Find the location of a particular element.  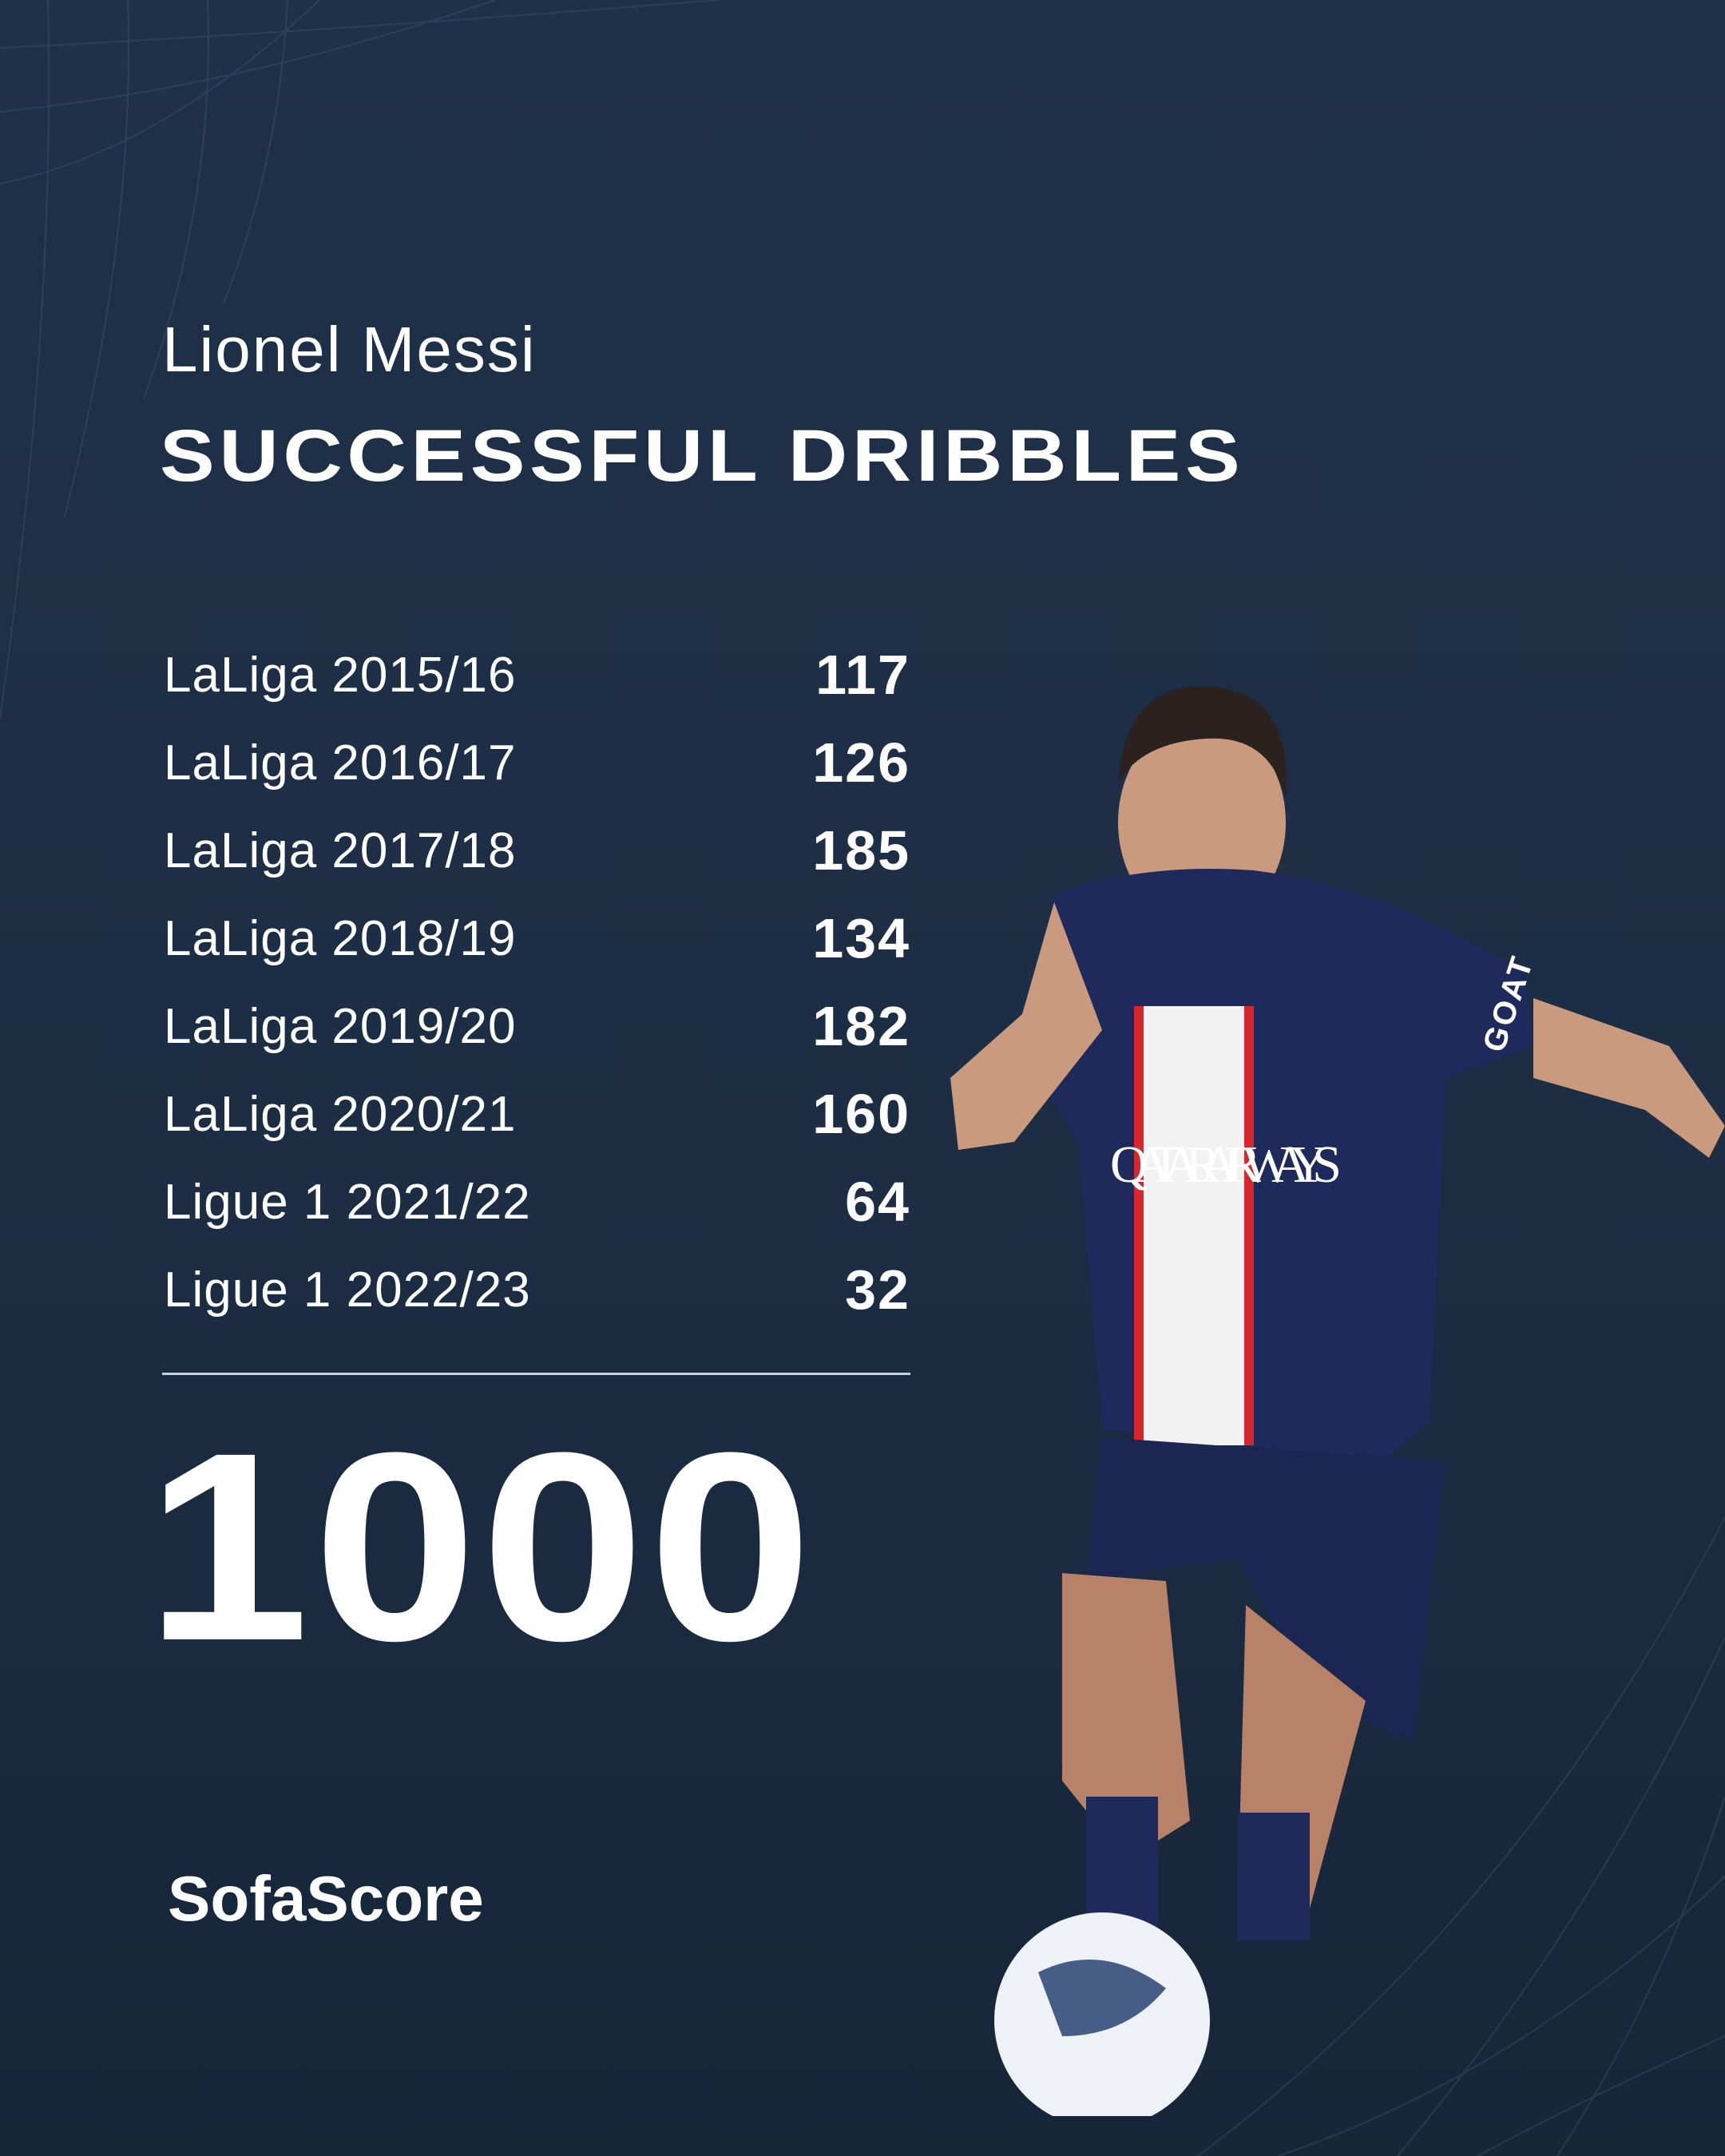

season-label: Ligue 1 2022/23 is located at coordinates (348, 1290).